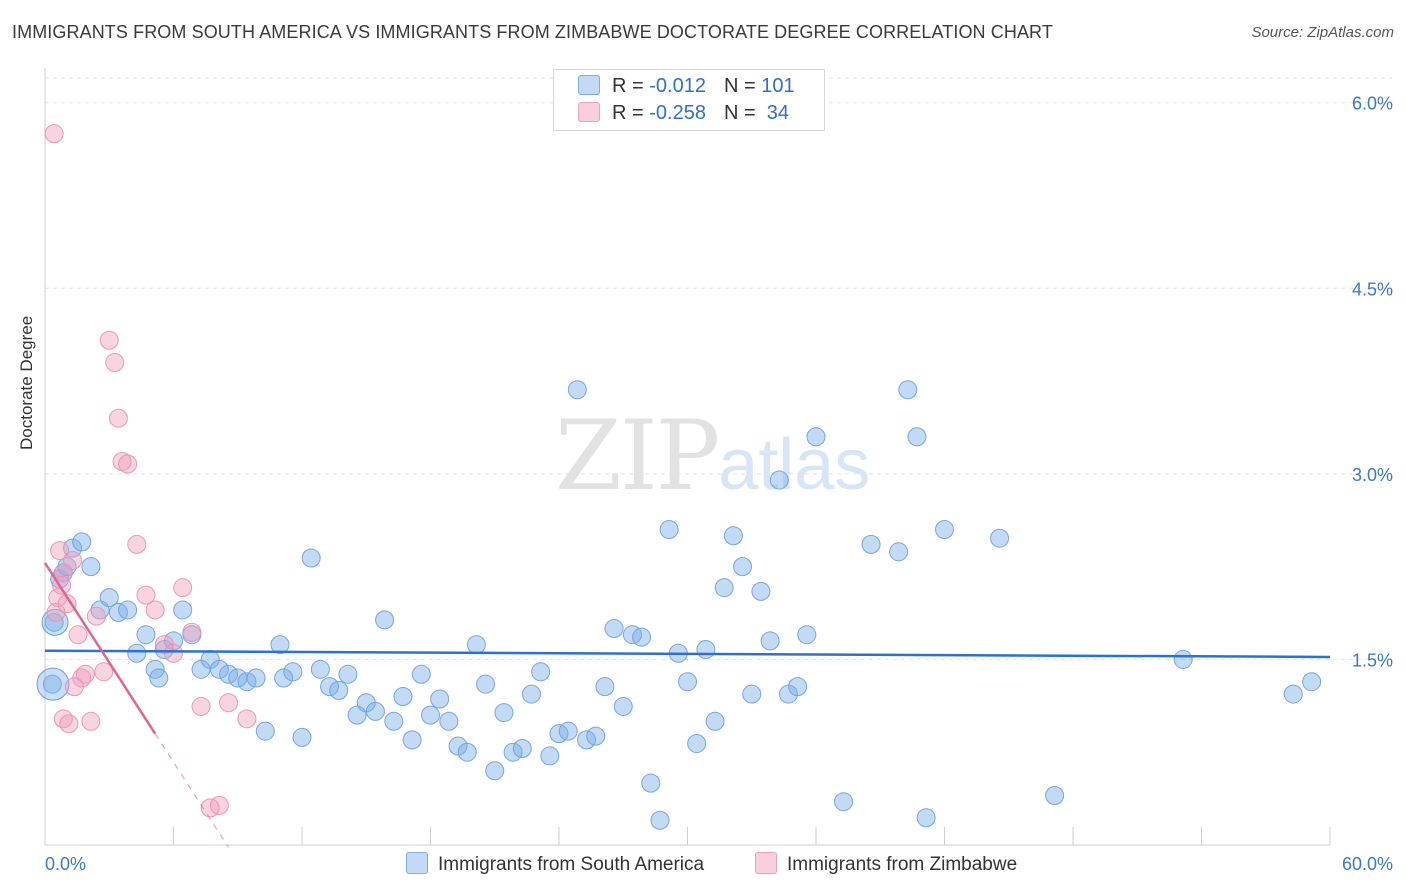 The height and width of the screenshot is (892, 1406). Describe the element at coordinates (742, 113) in the screenshot. I see `legend-n-label: N =` at that location.